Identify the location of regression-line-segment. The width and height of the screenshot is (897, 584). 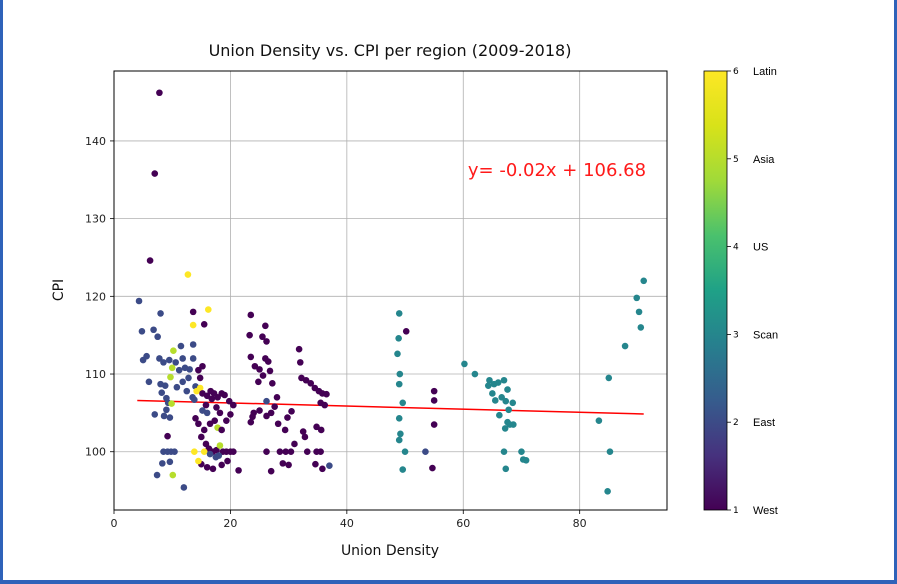
(390, 407).